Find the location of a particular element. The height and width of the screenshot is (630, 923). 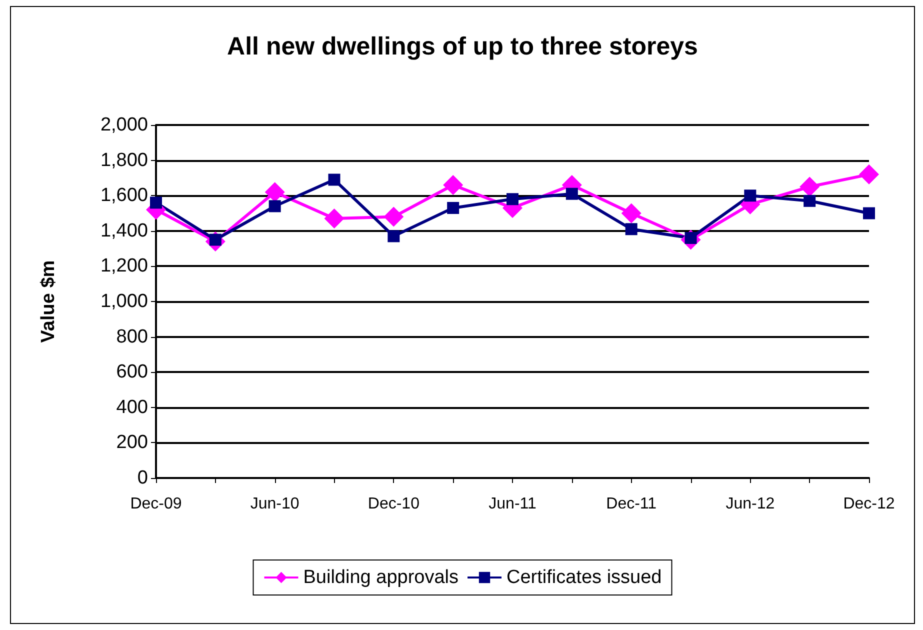

y-tick-label: 1,600 is located at coordinates (124, 195).